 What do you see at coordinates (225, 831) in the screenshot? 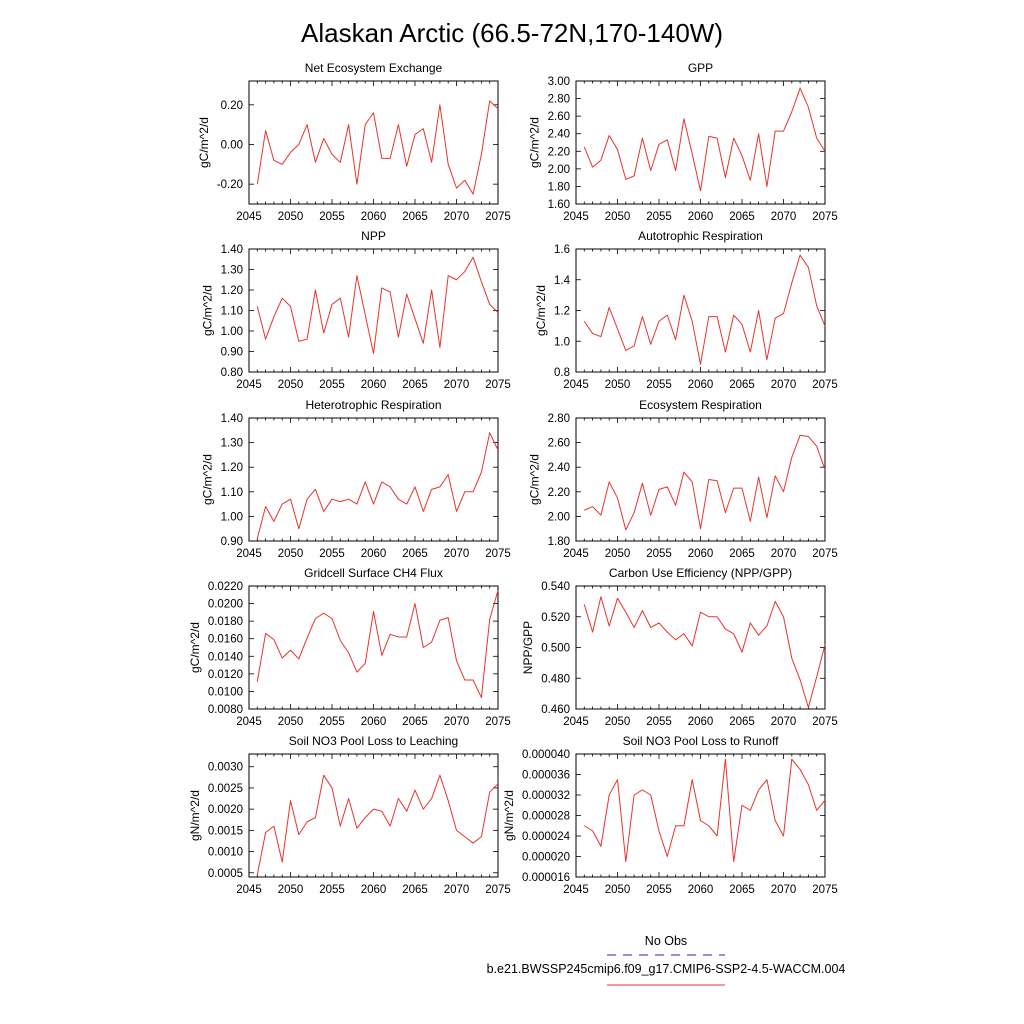
I see `y-tick-label: 0.0015` at bounding box center [225, 831].